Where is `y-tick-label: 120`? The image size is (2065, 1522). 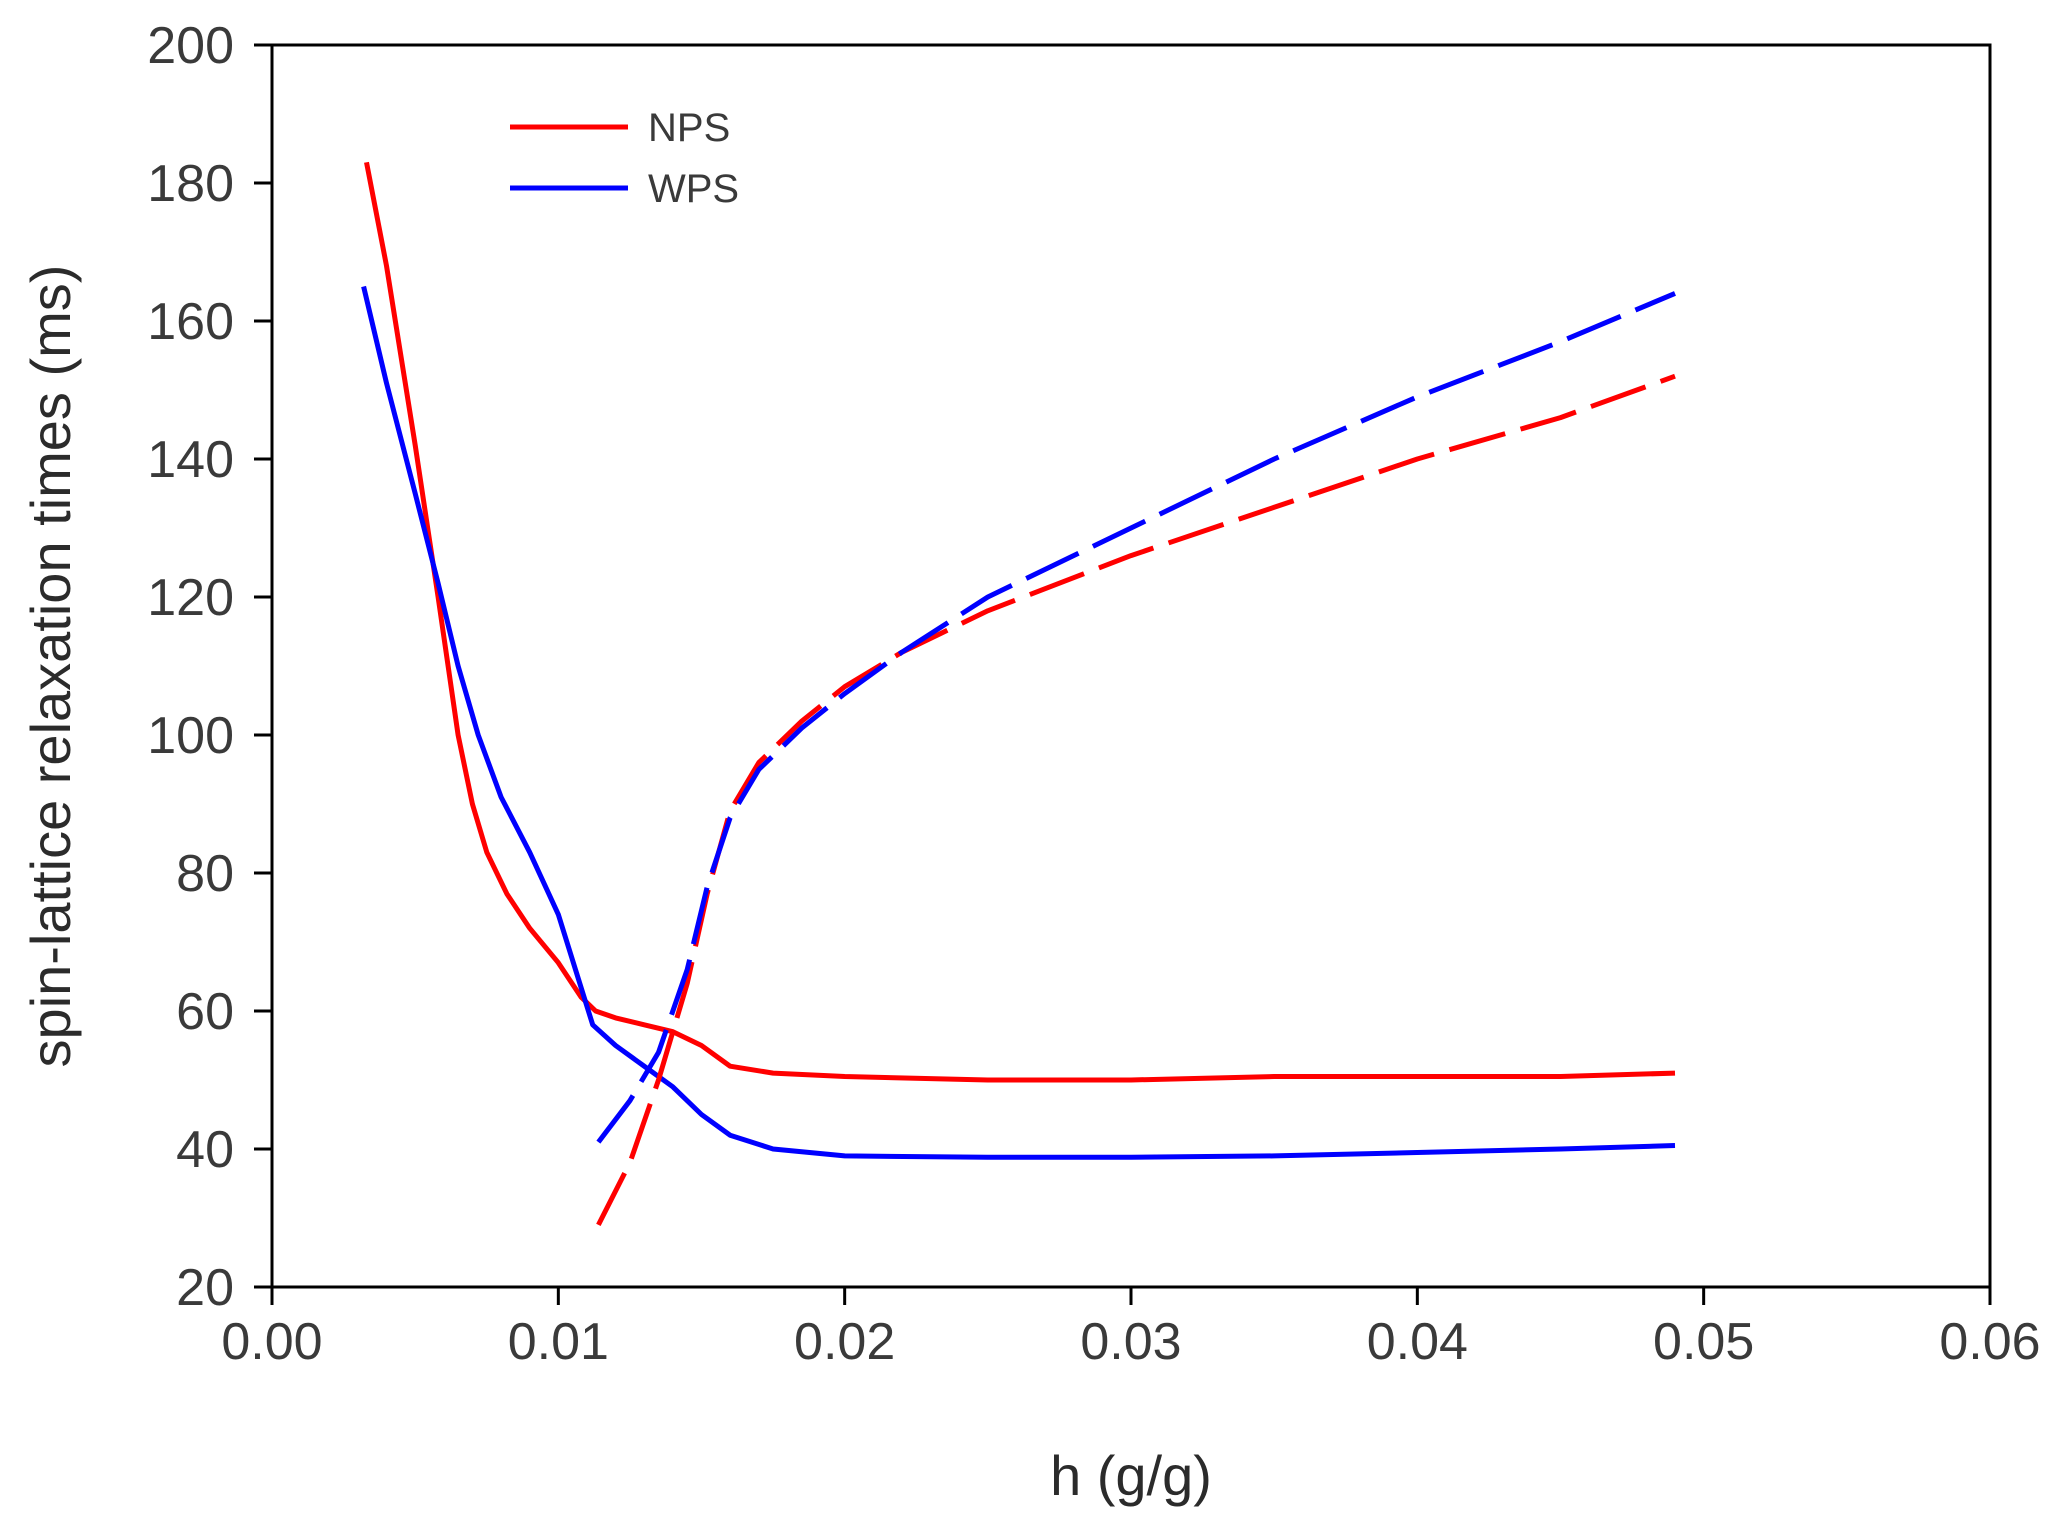
y-tick-label: 120 is located at coordinates (190, 598).